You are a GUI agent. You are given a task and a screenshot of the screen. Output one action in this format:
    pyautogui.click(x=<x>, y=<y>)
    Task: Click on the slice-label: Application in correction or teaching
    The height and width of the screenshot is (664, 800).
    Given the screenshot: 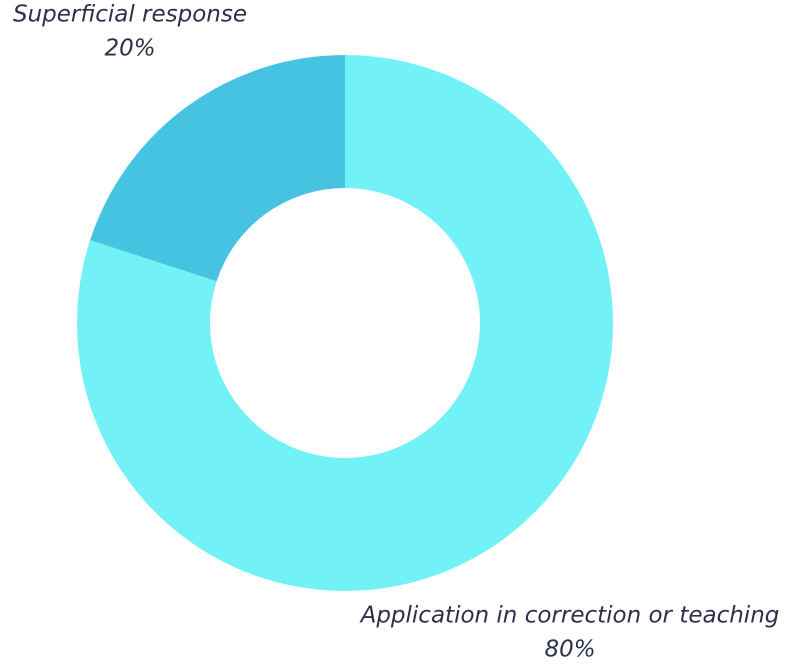 What is the action you would take?
    pyautogui.click(x=569, y=616)
    